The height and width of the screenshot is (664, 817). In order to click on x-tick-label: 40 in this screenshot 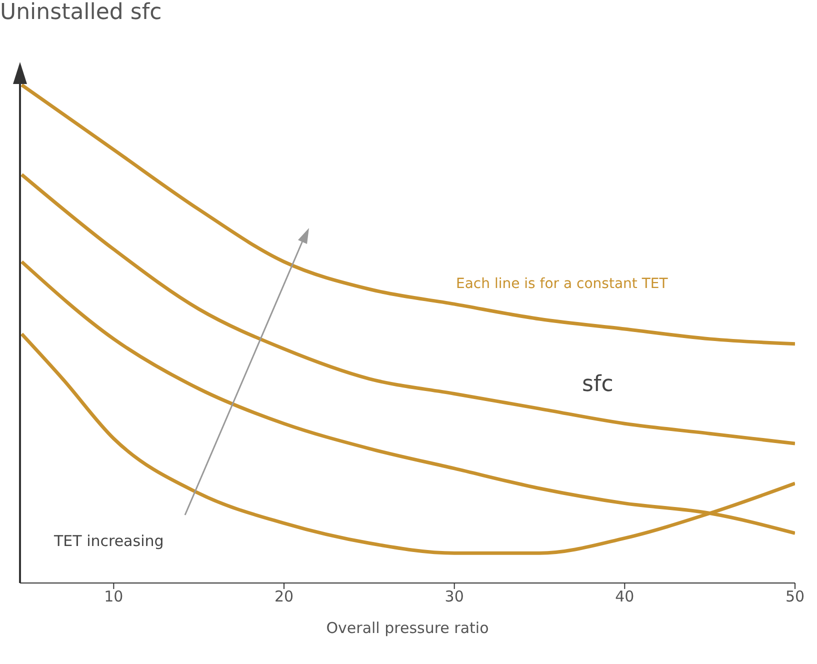, I will do `click(624, 597)`.